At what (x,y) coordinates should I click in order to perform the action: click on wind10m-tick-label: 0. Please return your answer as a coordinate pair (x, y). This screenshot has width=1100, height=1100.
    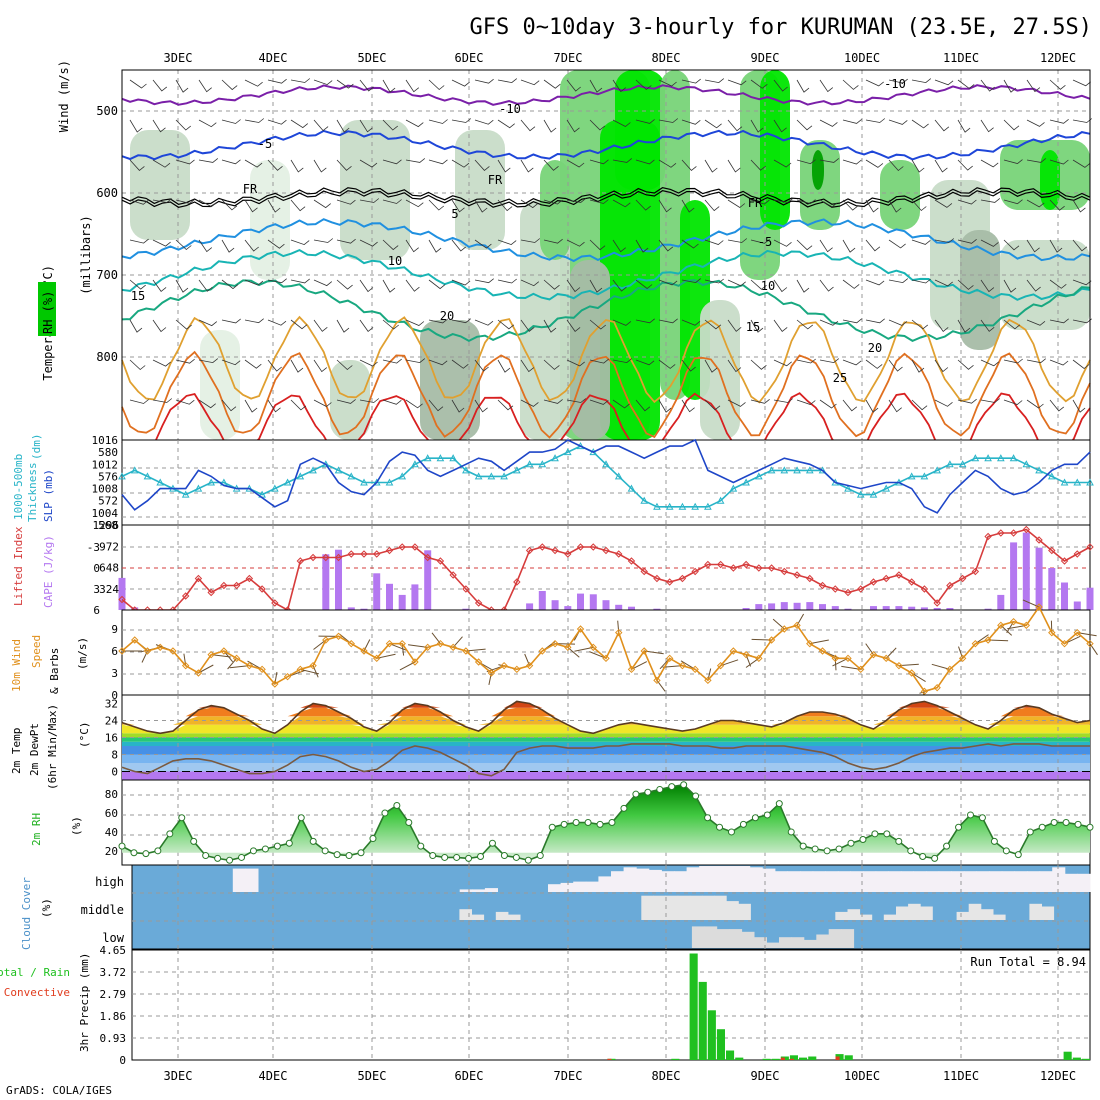
    Looking at the image, I should click on (114, 695).